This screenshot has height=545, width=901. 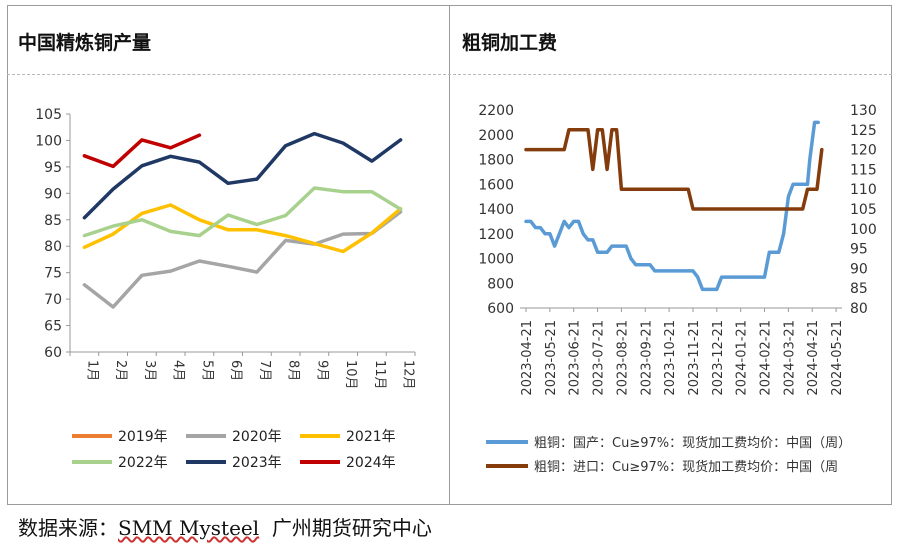 I want to click on right-y-tick-label: 85, so click(x=859, y=289).